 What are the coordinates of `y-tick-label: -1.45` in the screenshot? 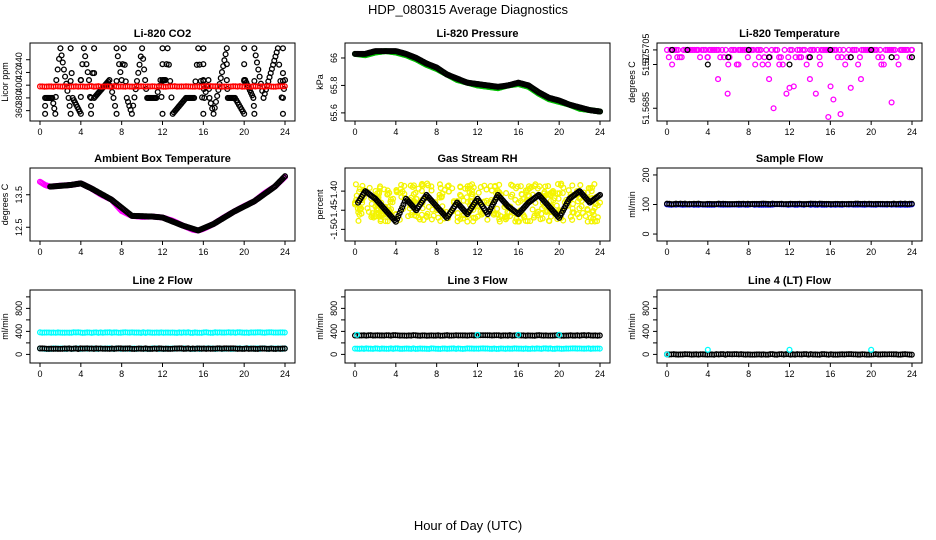 It's located at (334, 210).